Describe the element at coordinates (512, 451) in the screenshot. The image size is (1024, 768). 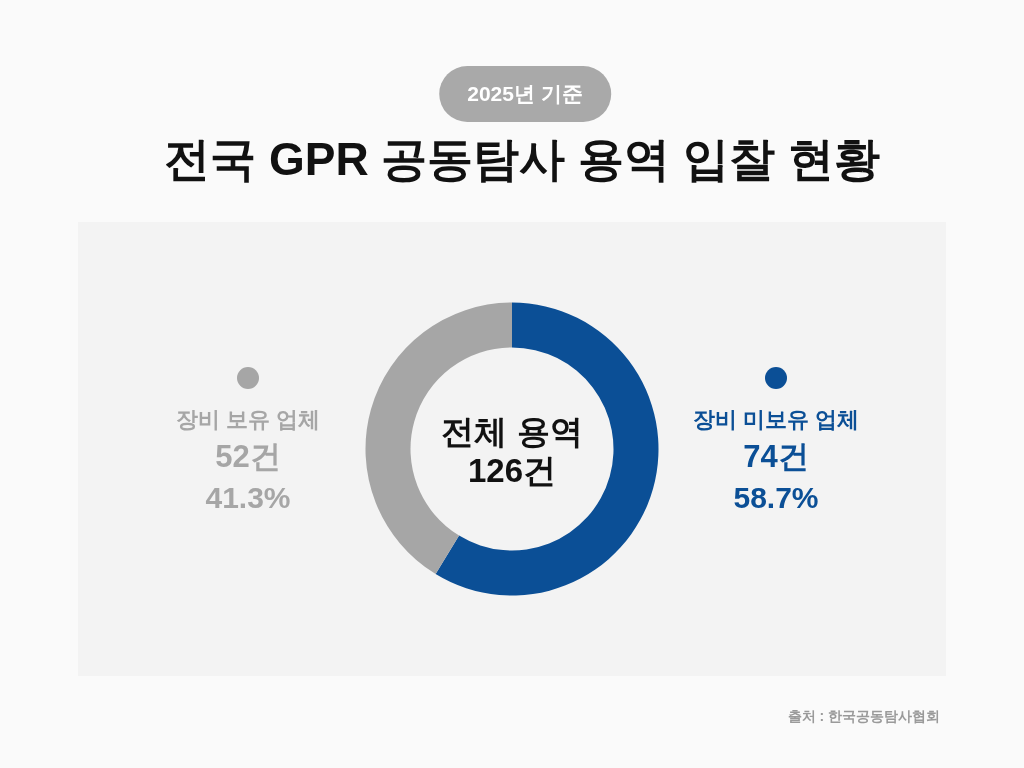
I see `text: 전체 용역 126건` at that location.